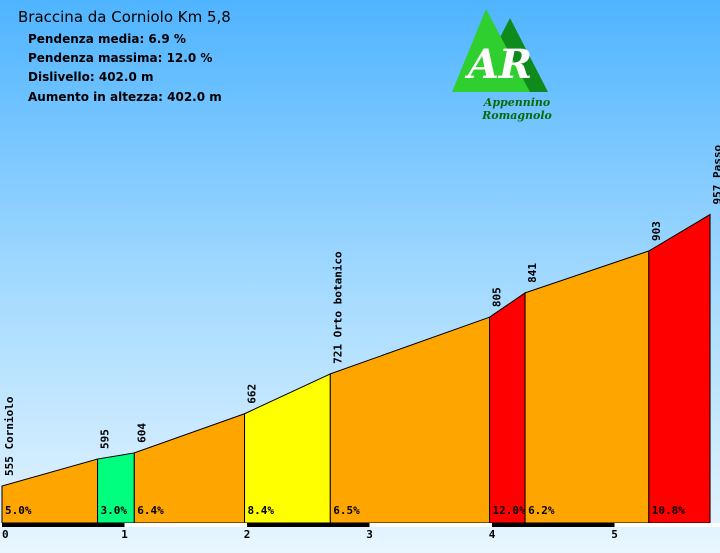 The width and height of the screenshot is (720, 553). What do you see at coordinates (532, 273) in the screenshot?
I see `point-elevation-label: 841` at bounding box center [532, 273].